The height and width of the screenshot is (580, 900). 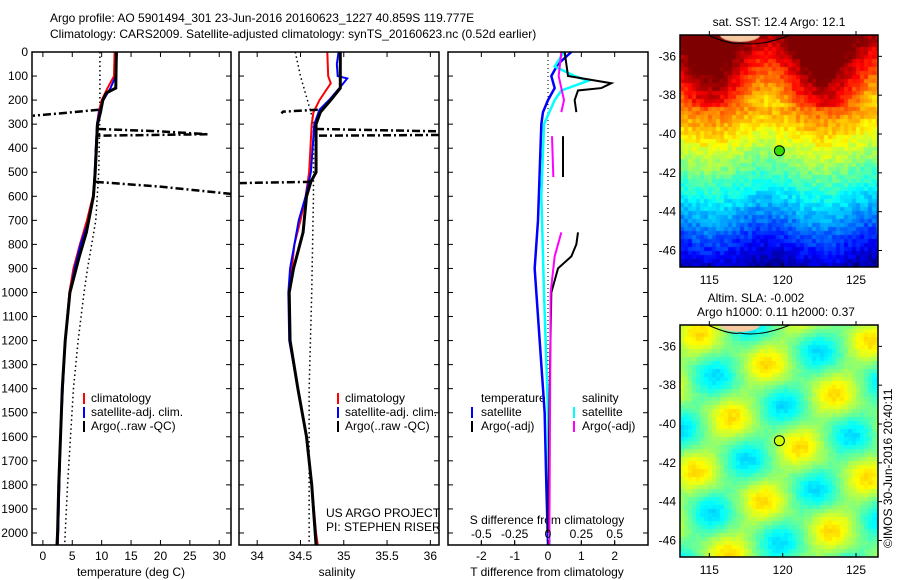 I want to click on x-tick-label: 25, so click(x=190, y=556).